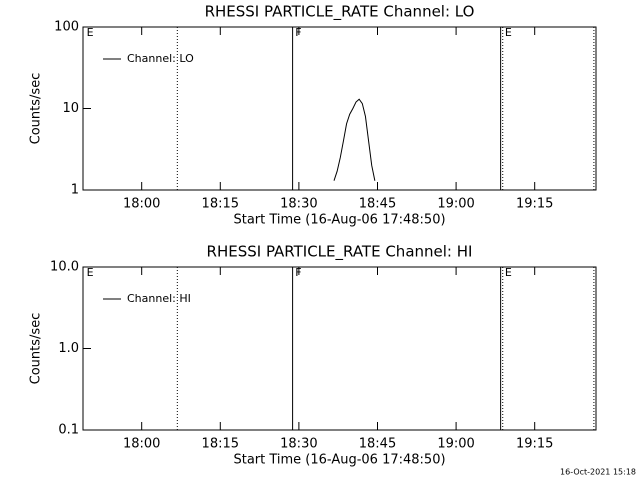  What do you see at coordinates (68, 430) in the screenshot?
I see `y-tick-label: 0.1` at bounding box center [68, 430].